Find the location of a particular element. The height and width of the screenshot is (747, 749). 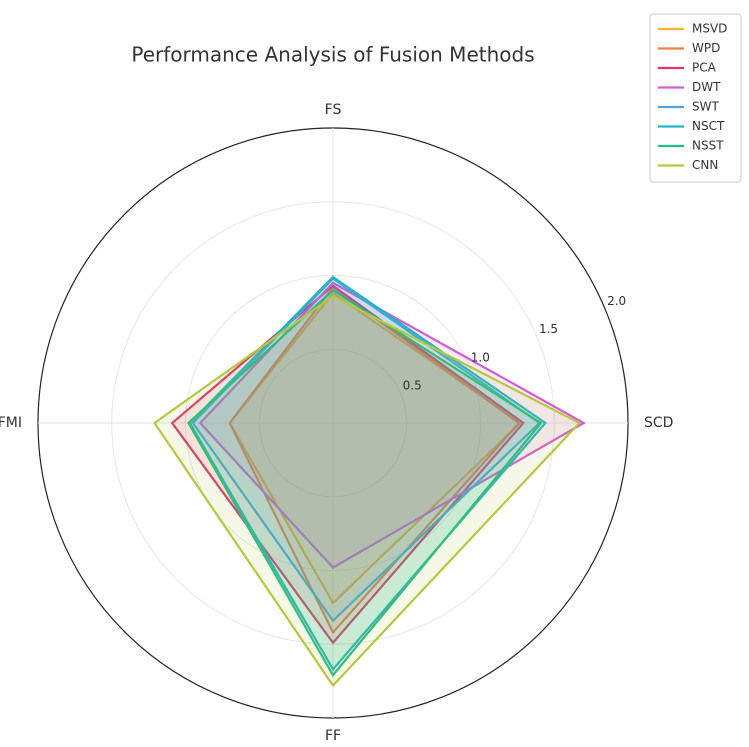

r-tick-label: 0.5 is located at coordinates (412, 386).